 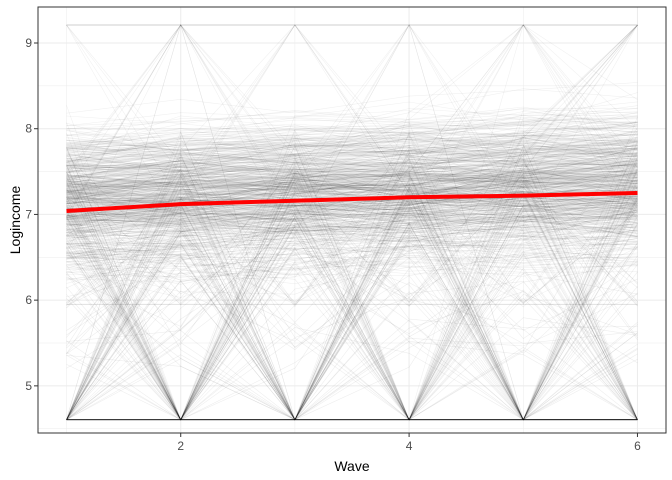 I want to click on x-axis-title: Wave, so click(x=351, y=466).